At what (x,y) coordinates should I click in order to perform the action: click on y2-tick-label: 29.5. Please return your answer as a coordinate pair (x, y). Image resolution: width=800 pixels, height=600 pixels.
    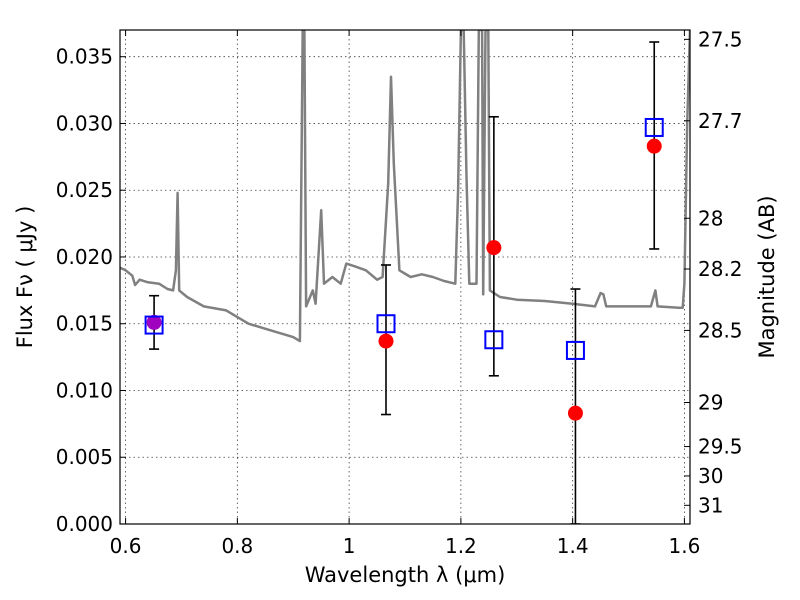
    Looking at the image, I should click on (720, 447).